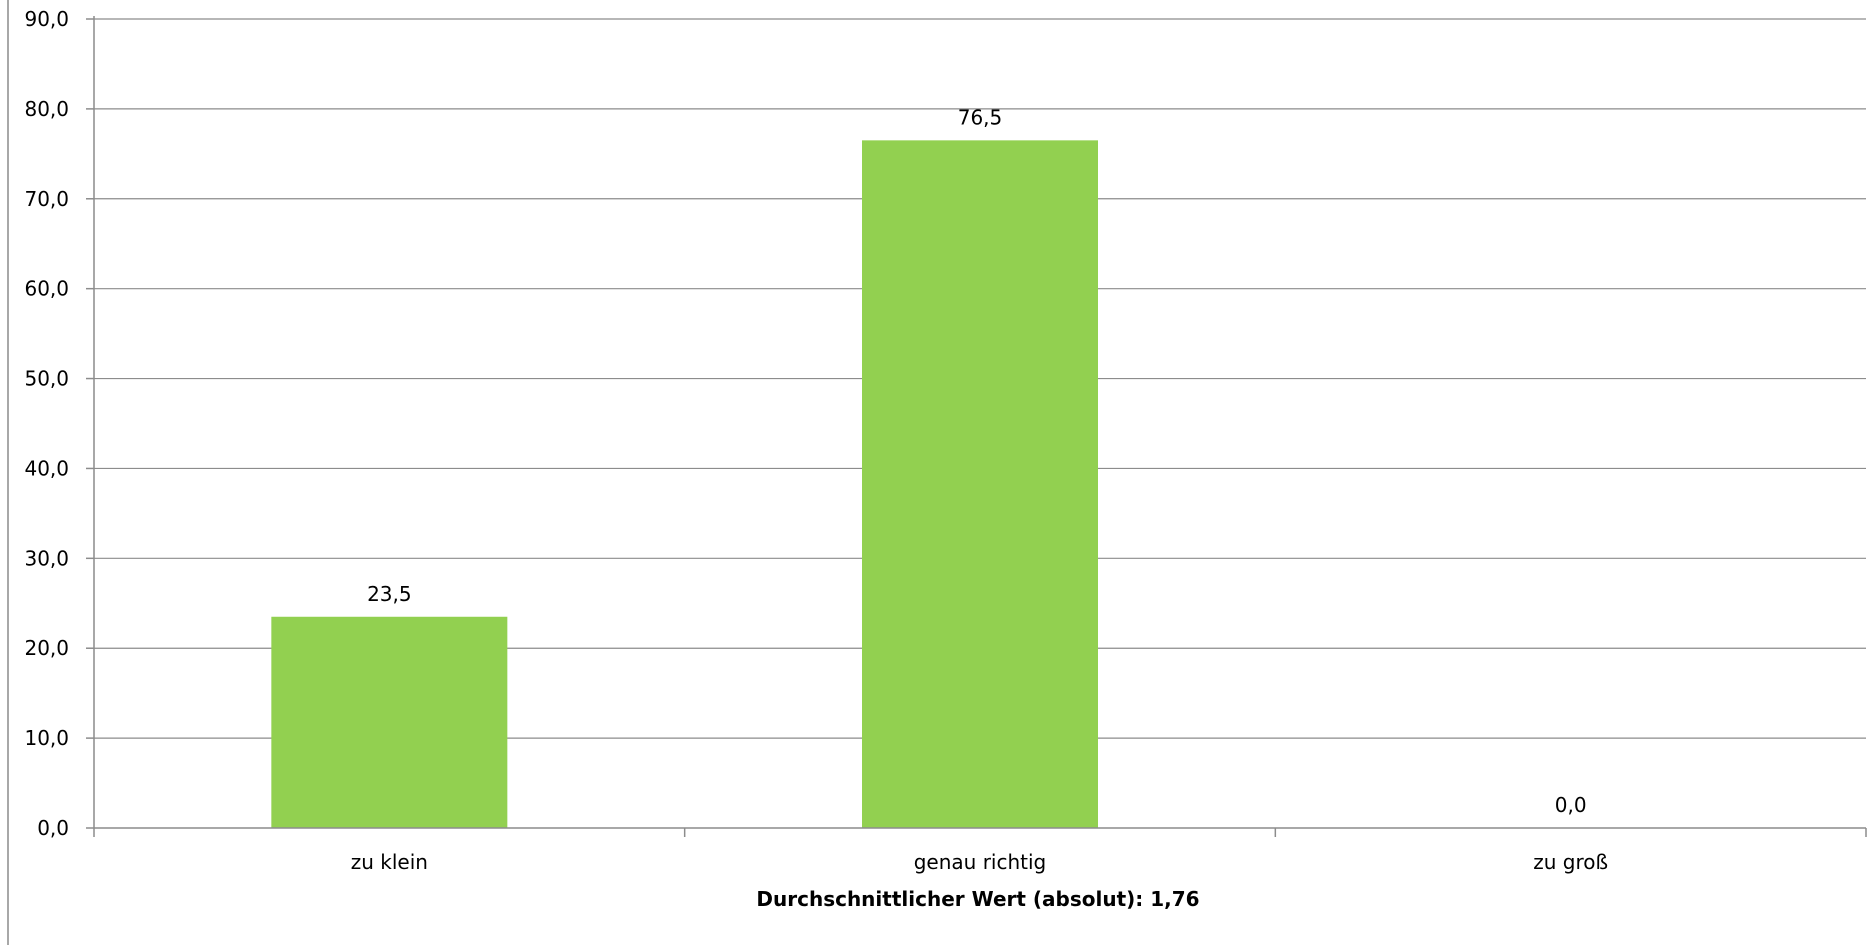  I want to click on y-tick-label: 10,0, so click(46, 738).